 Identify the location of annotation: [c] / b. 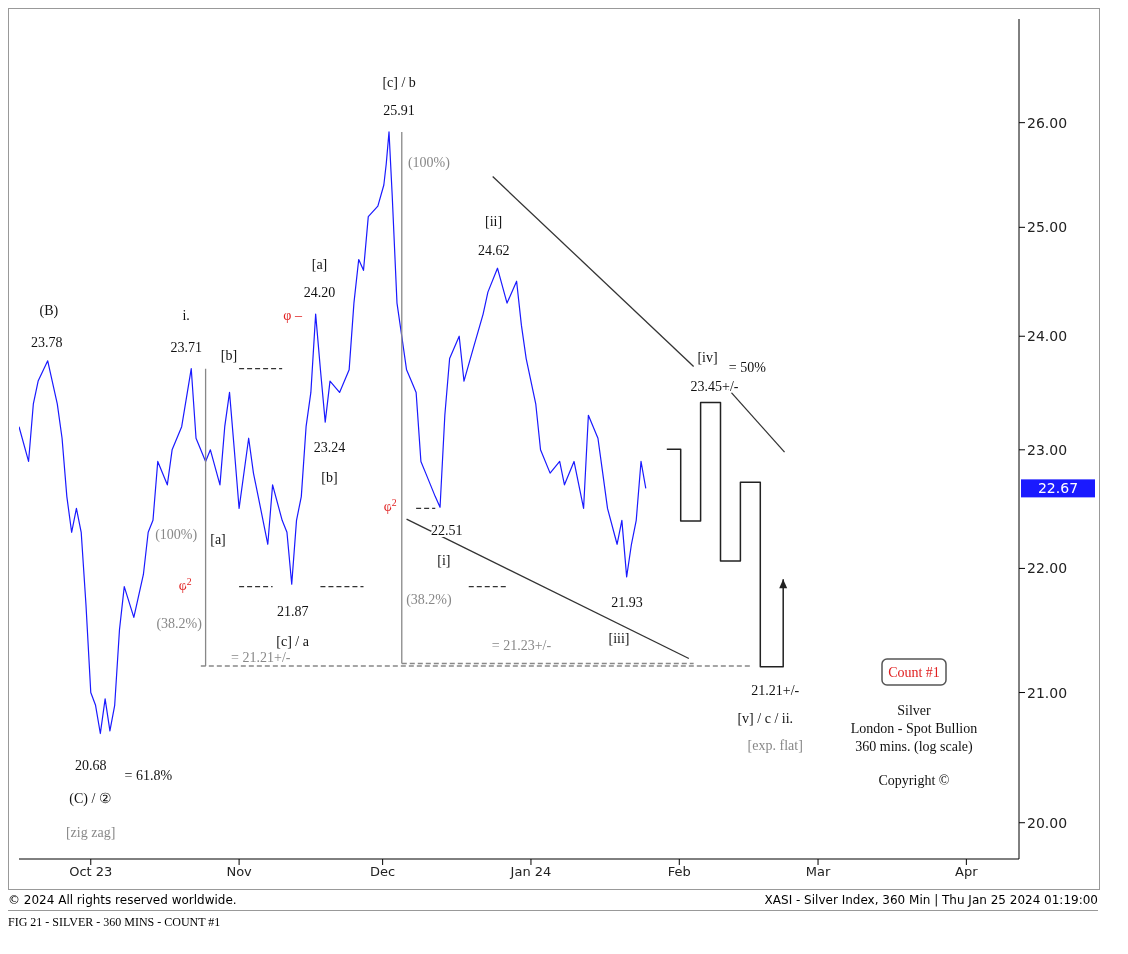
(399, 83).